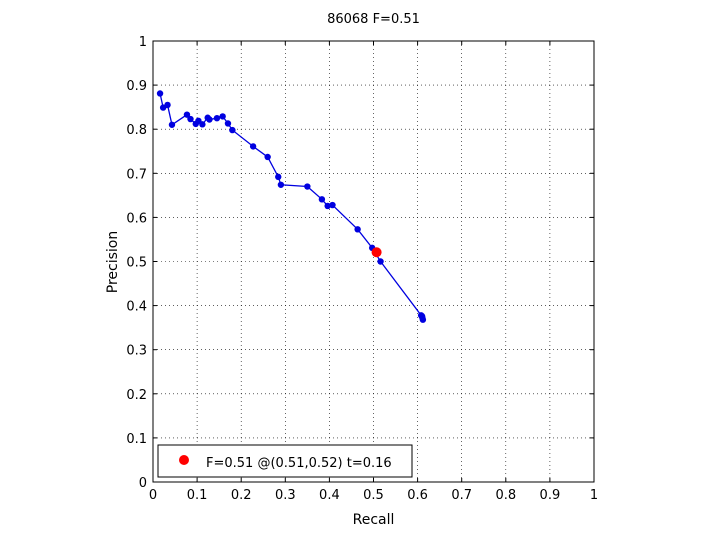 The image size is (720, 544). Describe the element at coordinates (136, 174) in the screenshot. I see `y-tick-label: 0.7` at that location.